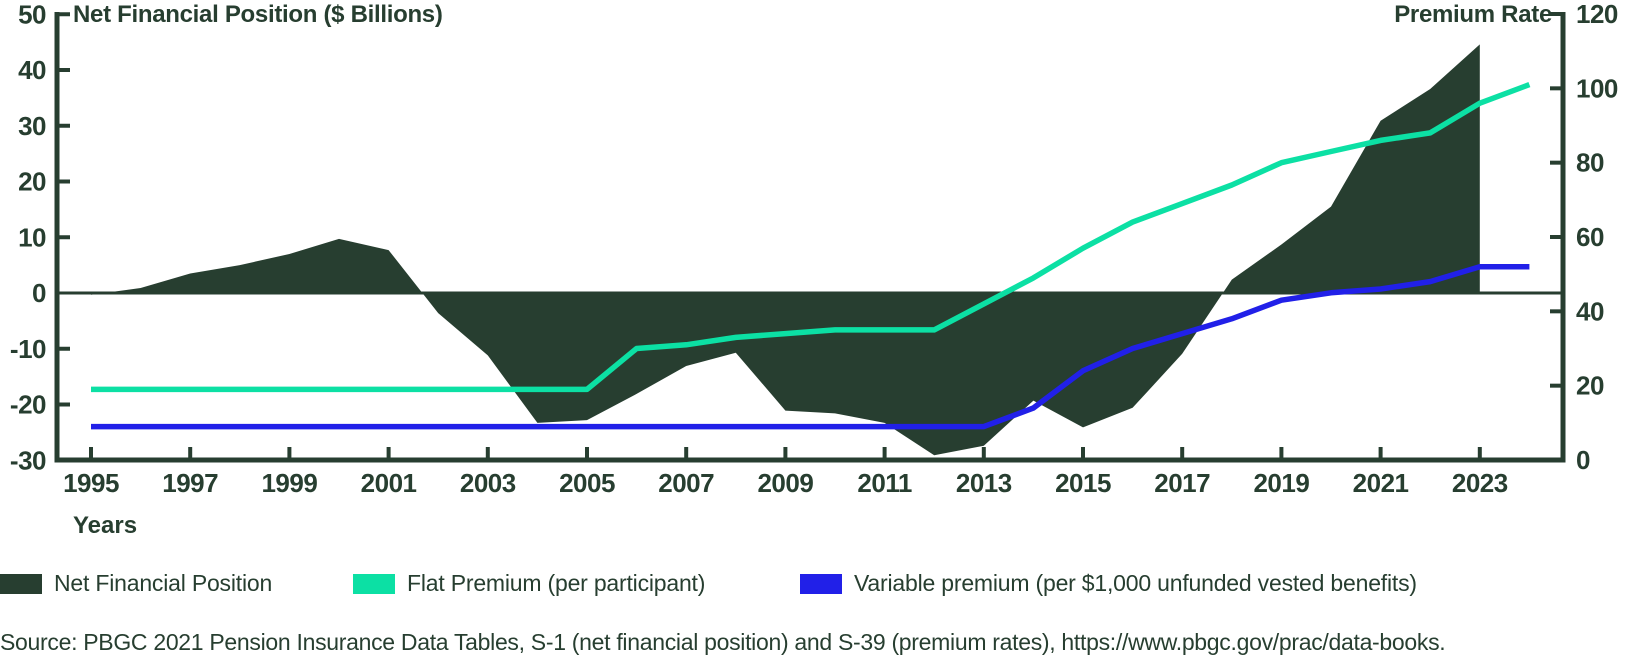 This screenshot has width=1626, height=660. What do you see at coordinates (258, 14) in the screenshot?
I see `left-axis-title: Net Financial Position ($ Billions)` at bounding box center [258, 14].